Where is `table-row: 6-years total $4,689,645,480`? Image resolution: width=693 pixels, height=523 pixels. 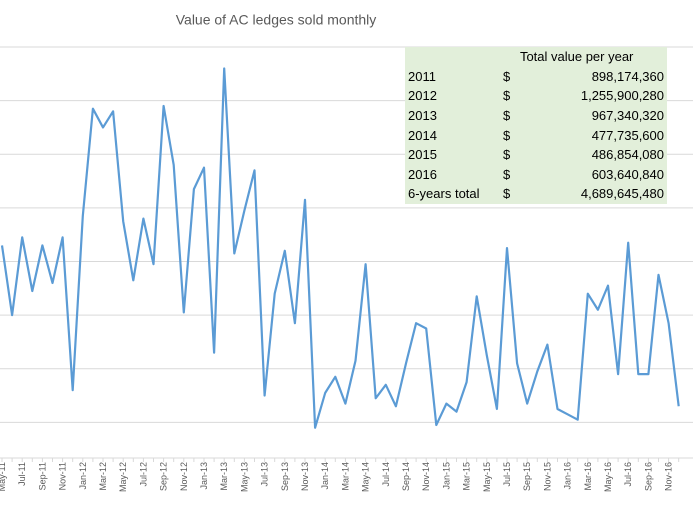 table-row: 6-years total $4,689,645,480 is located at coordinates (536, 194).